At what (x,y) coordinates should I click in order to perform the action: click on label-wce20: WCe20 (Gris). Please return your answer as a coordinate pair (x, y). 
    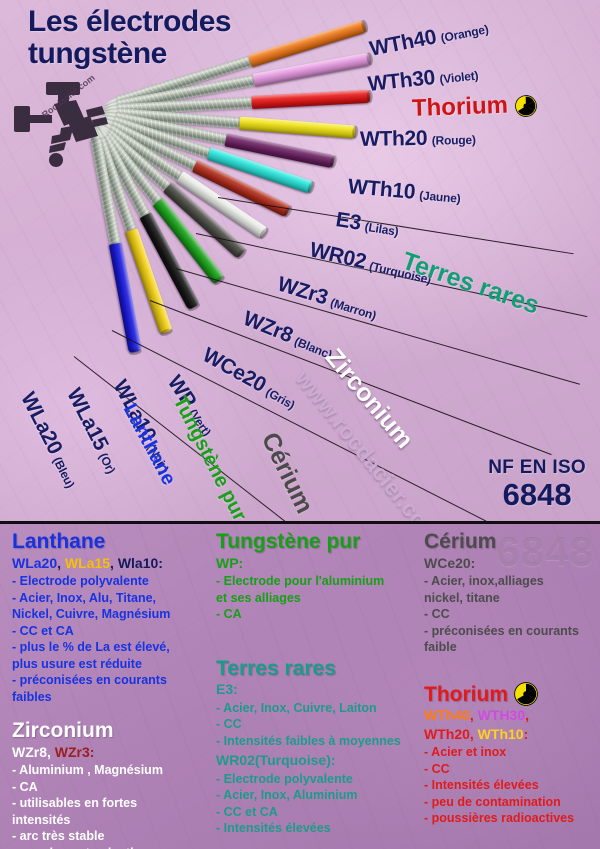
    Looking at the image, I should click on (248, 378).